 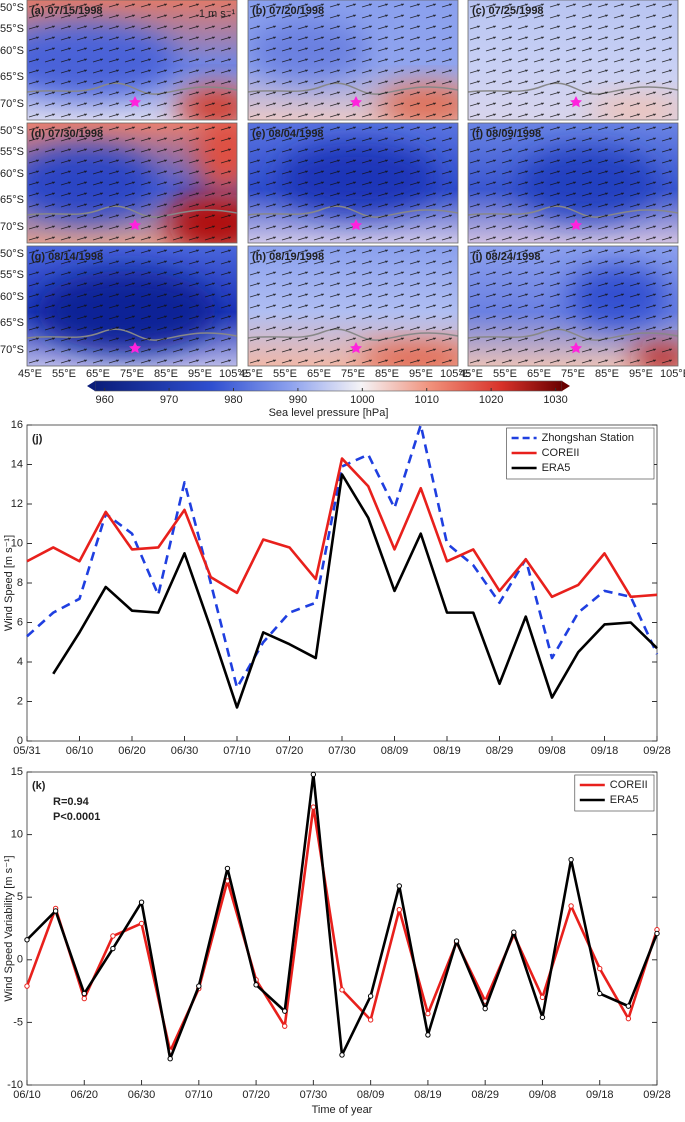 I want to click on y-axis-label: Wind Speed Variability [m s⁻¹], so click(x=9, y=928).